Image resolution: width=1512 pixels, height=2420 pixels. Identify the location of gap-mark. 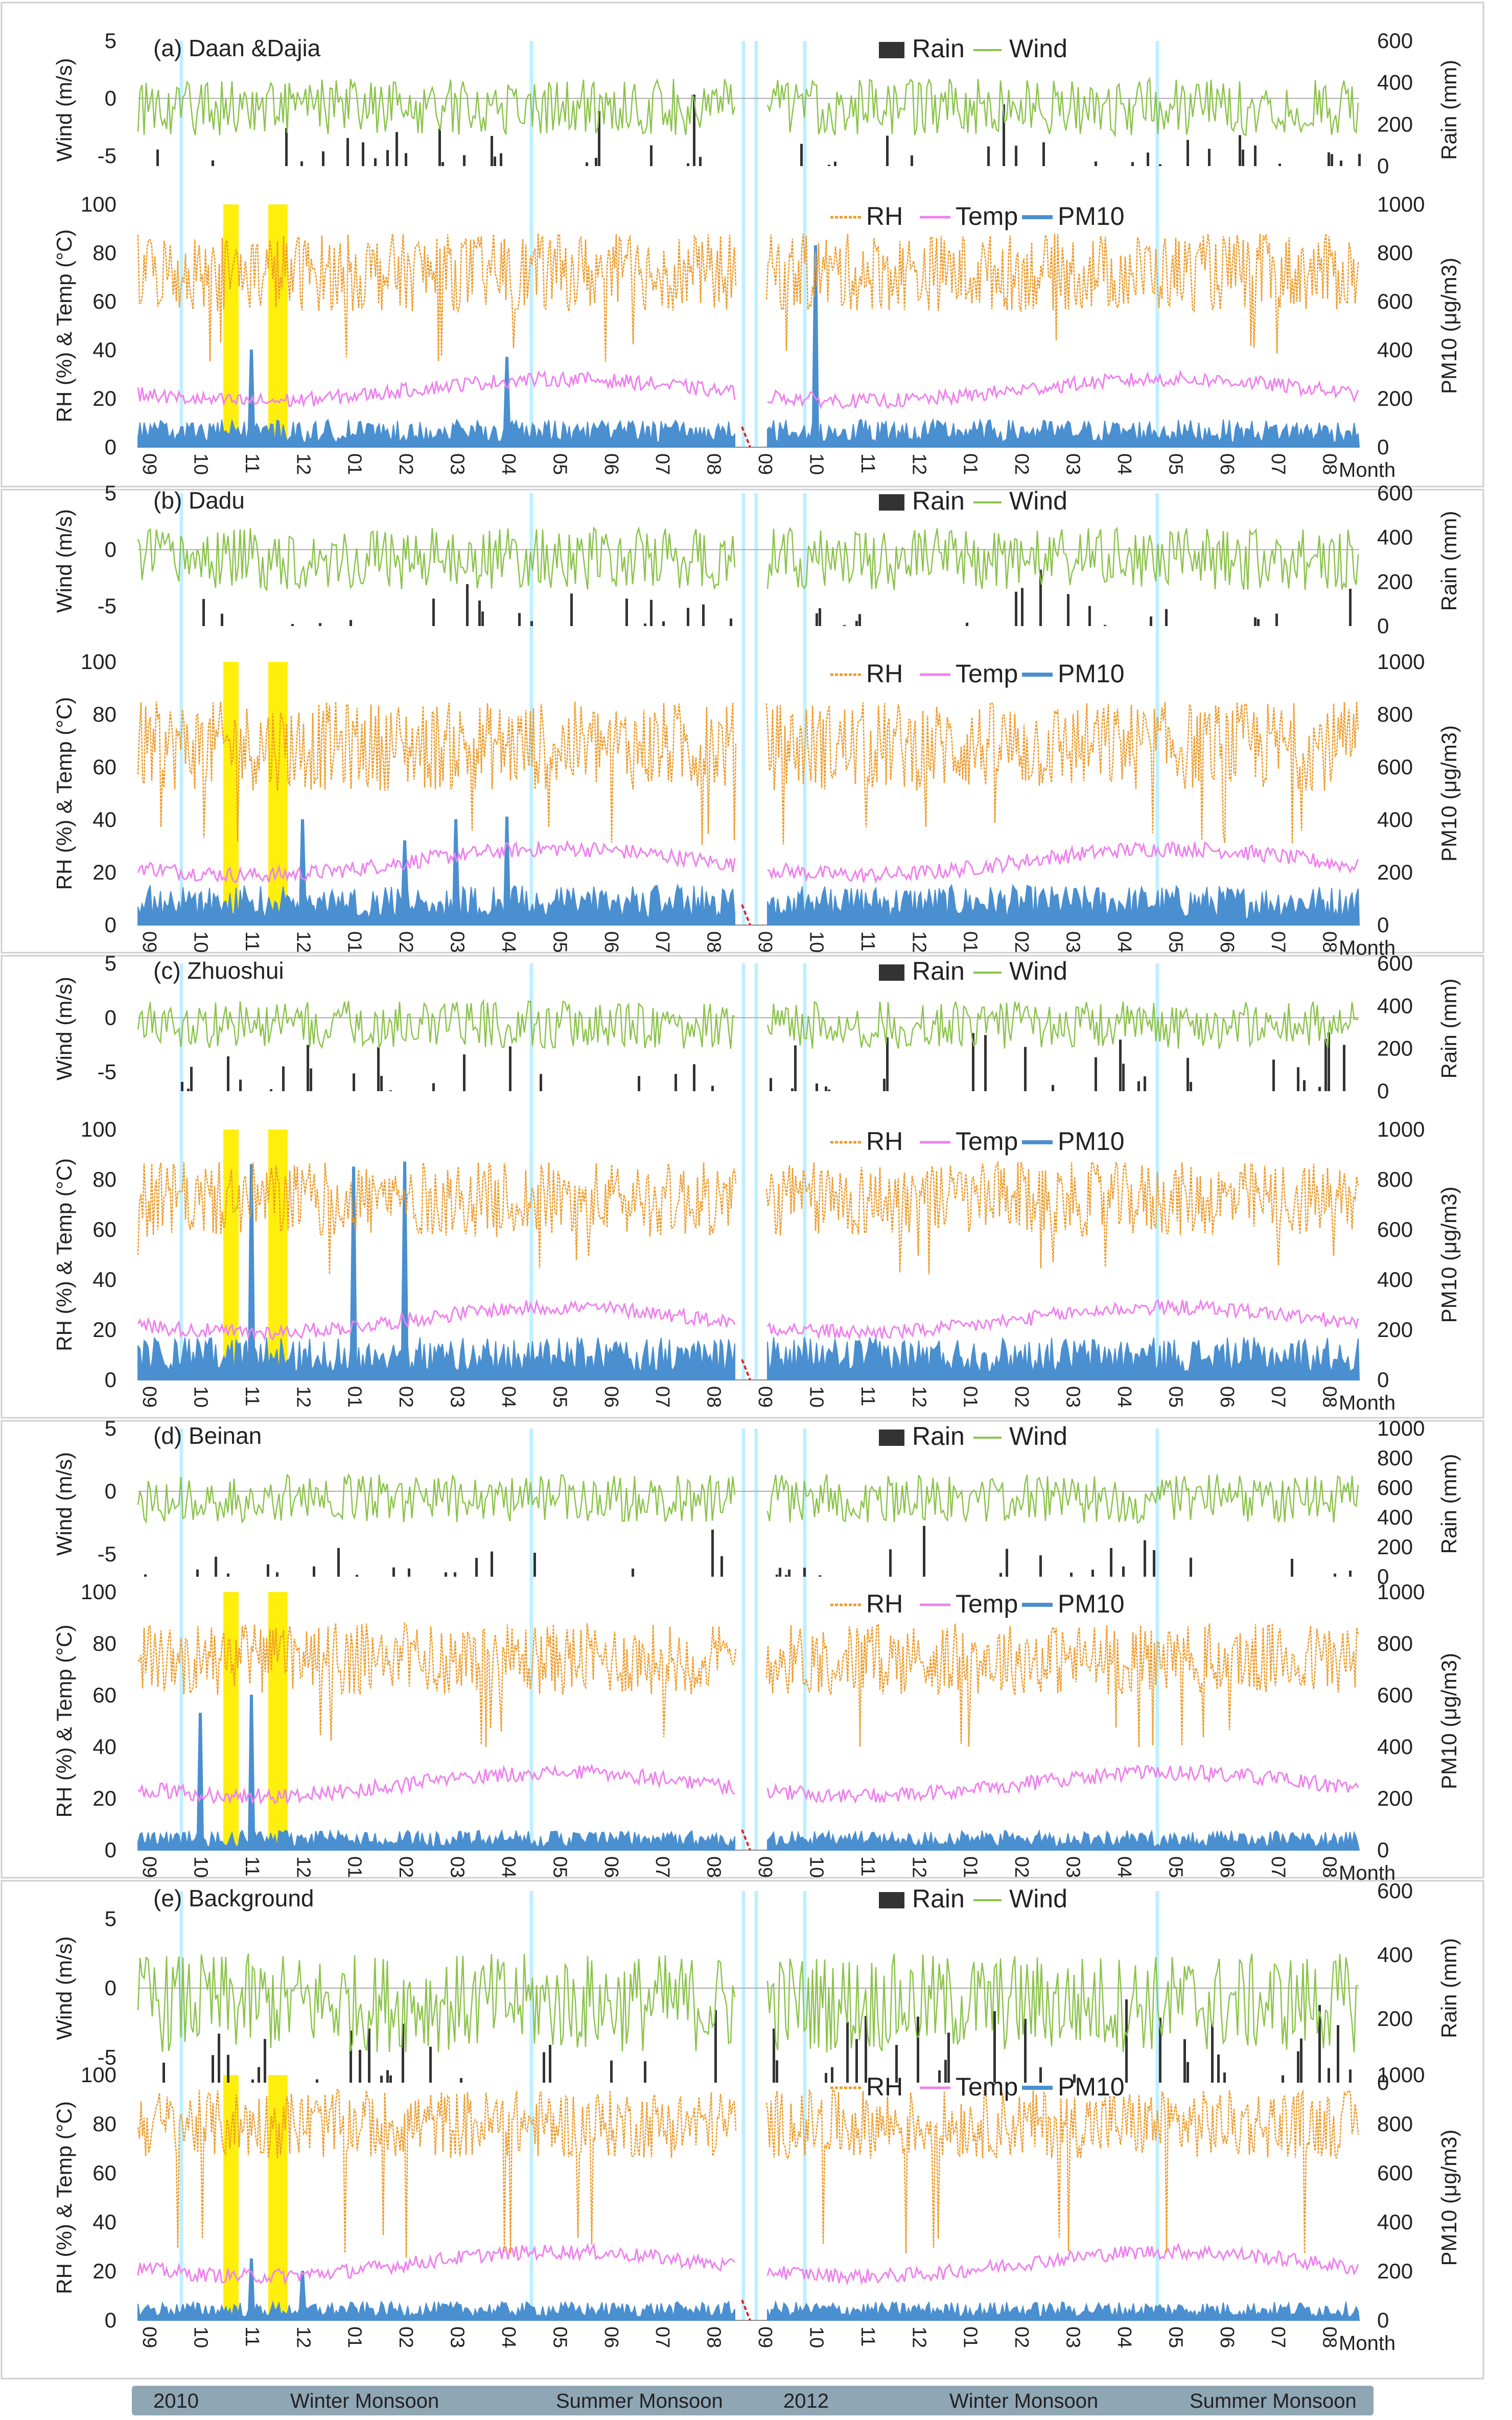
(746, 437).